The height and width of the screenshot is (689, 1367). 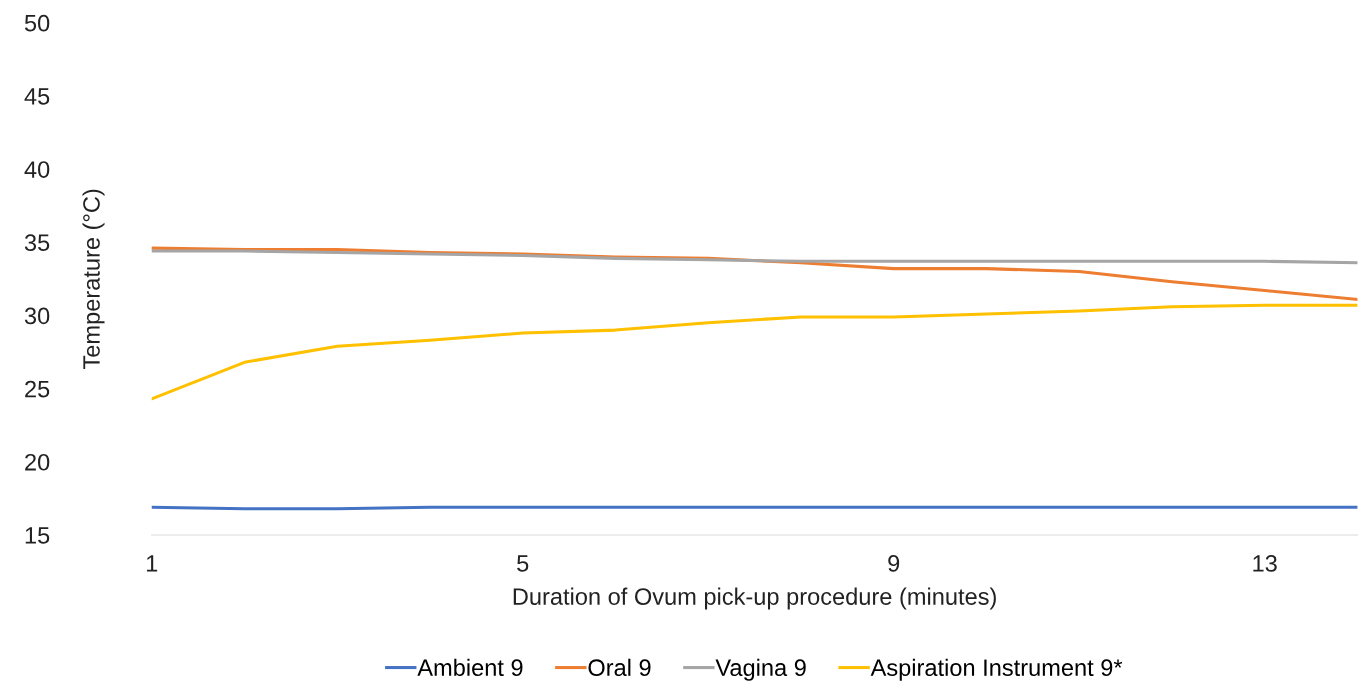 I want to click on legend-label: Vagina 9, so click(x=760, y=669).